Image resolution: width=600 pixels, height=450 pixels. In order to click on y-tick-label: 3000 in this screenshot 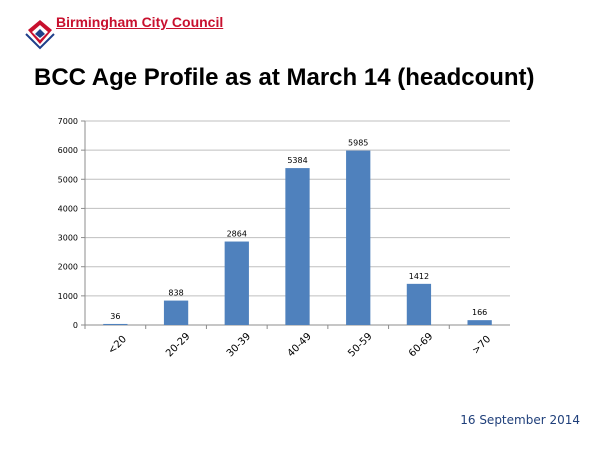, I will do `click(68, 238)`.